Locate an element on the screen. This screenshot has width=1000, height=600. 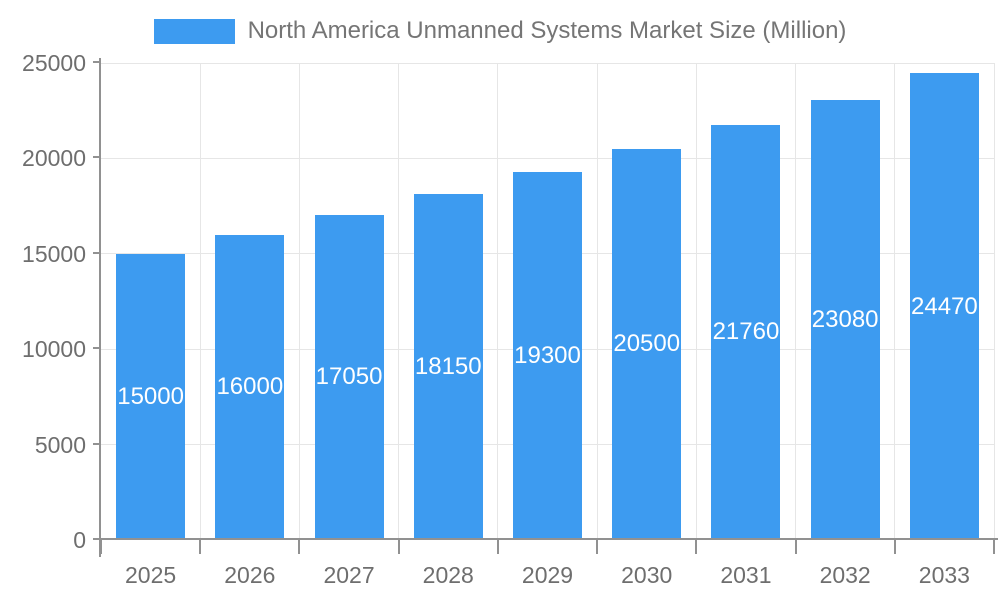
bar-2033 is located at coordinates (944, 306).